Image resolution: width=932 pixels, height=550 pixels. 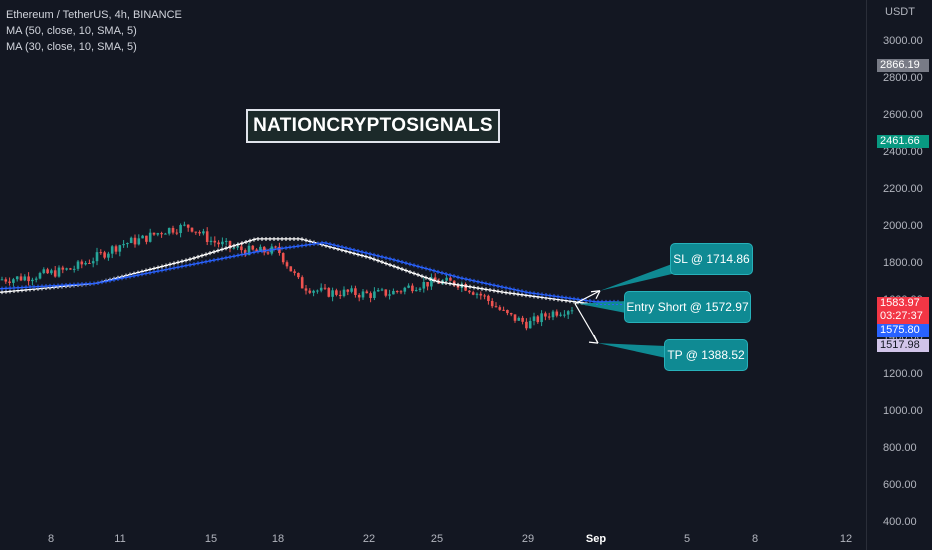 I want to click on currency-label: USDT, so click(x=900, y=12).